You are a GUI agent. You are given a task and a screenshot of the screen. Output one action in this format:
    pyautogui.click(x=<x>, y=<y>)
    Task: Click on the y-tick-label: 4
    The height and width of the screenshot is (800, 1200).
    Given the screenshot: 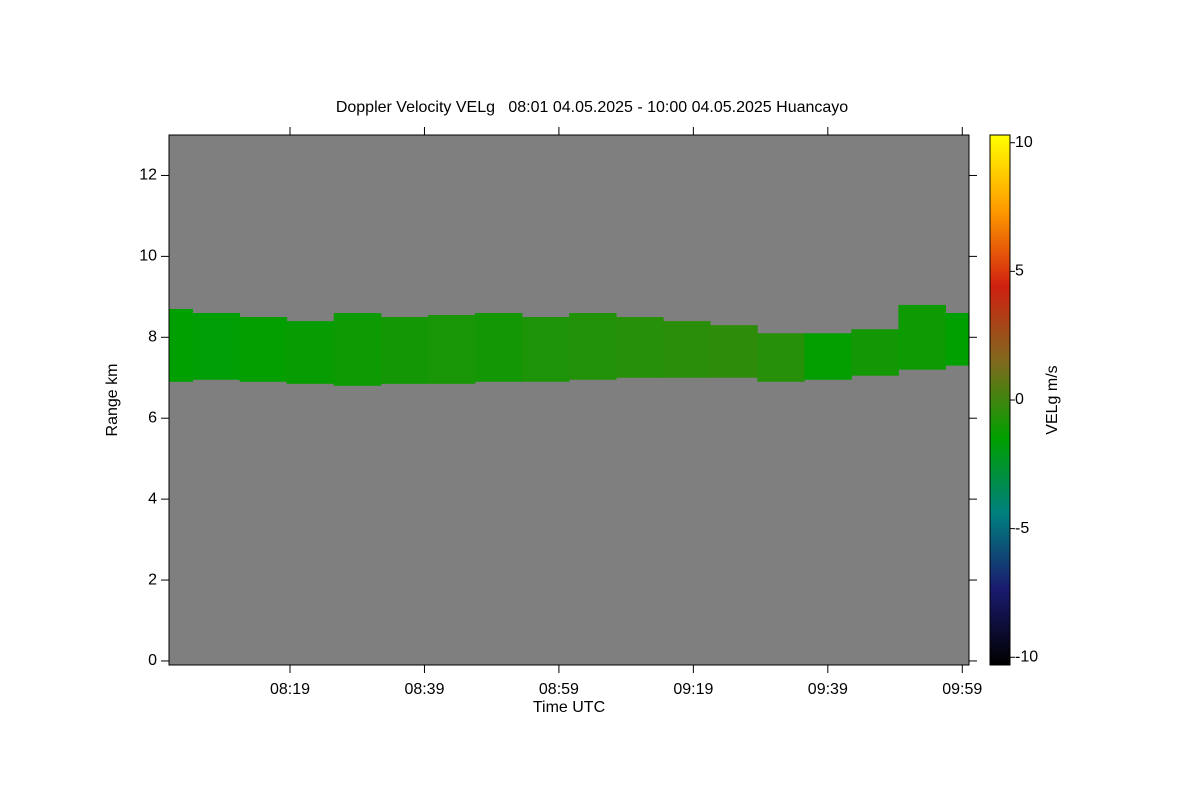 What is the action you would take?
    pyautogui.click(x=152, y=498)
    